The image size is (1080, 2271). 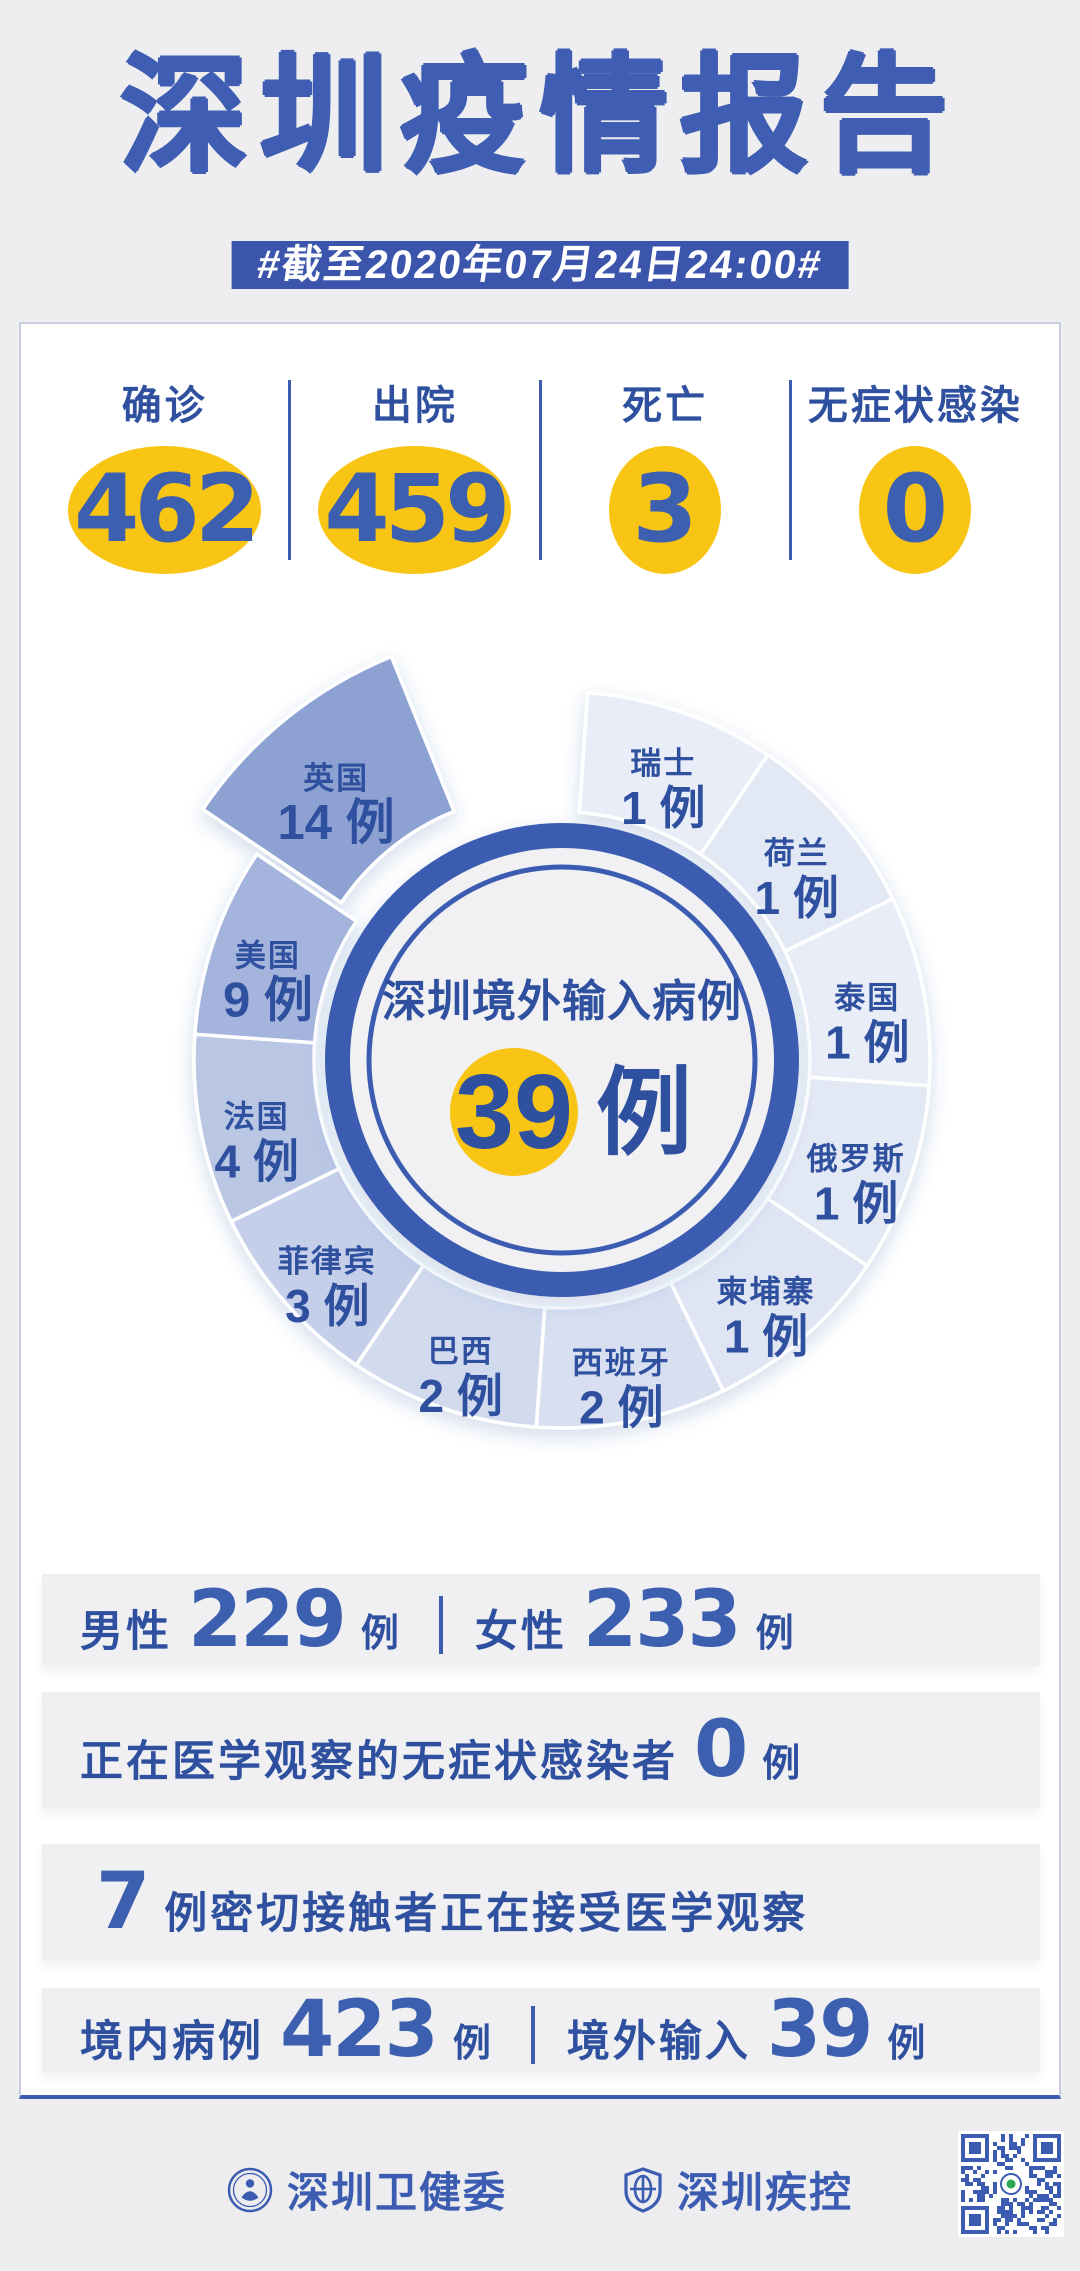 I want to click on stat-label: 境外输入, so click(x=658, y=2042).